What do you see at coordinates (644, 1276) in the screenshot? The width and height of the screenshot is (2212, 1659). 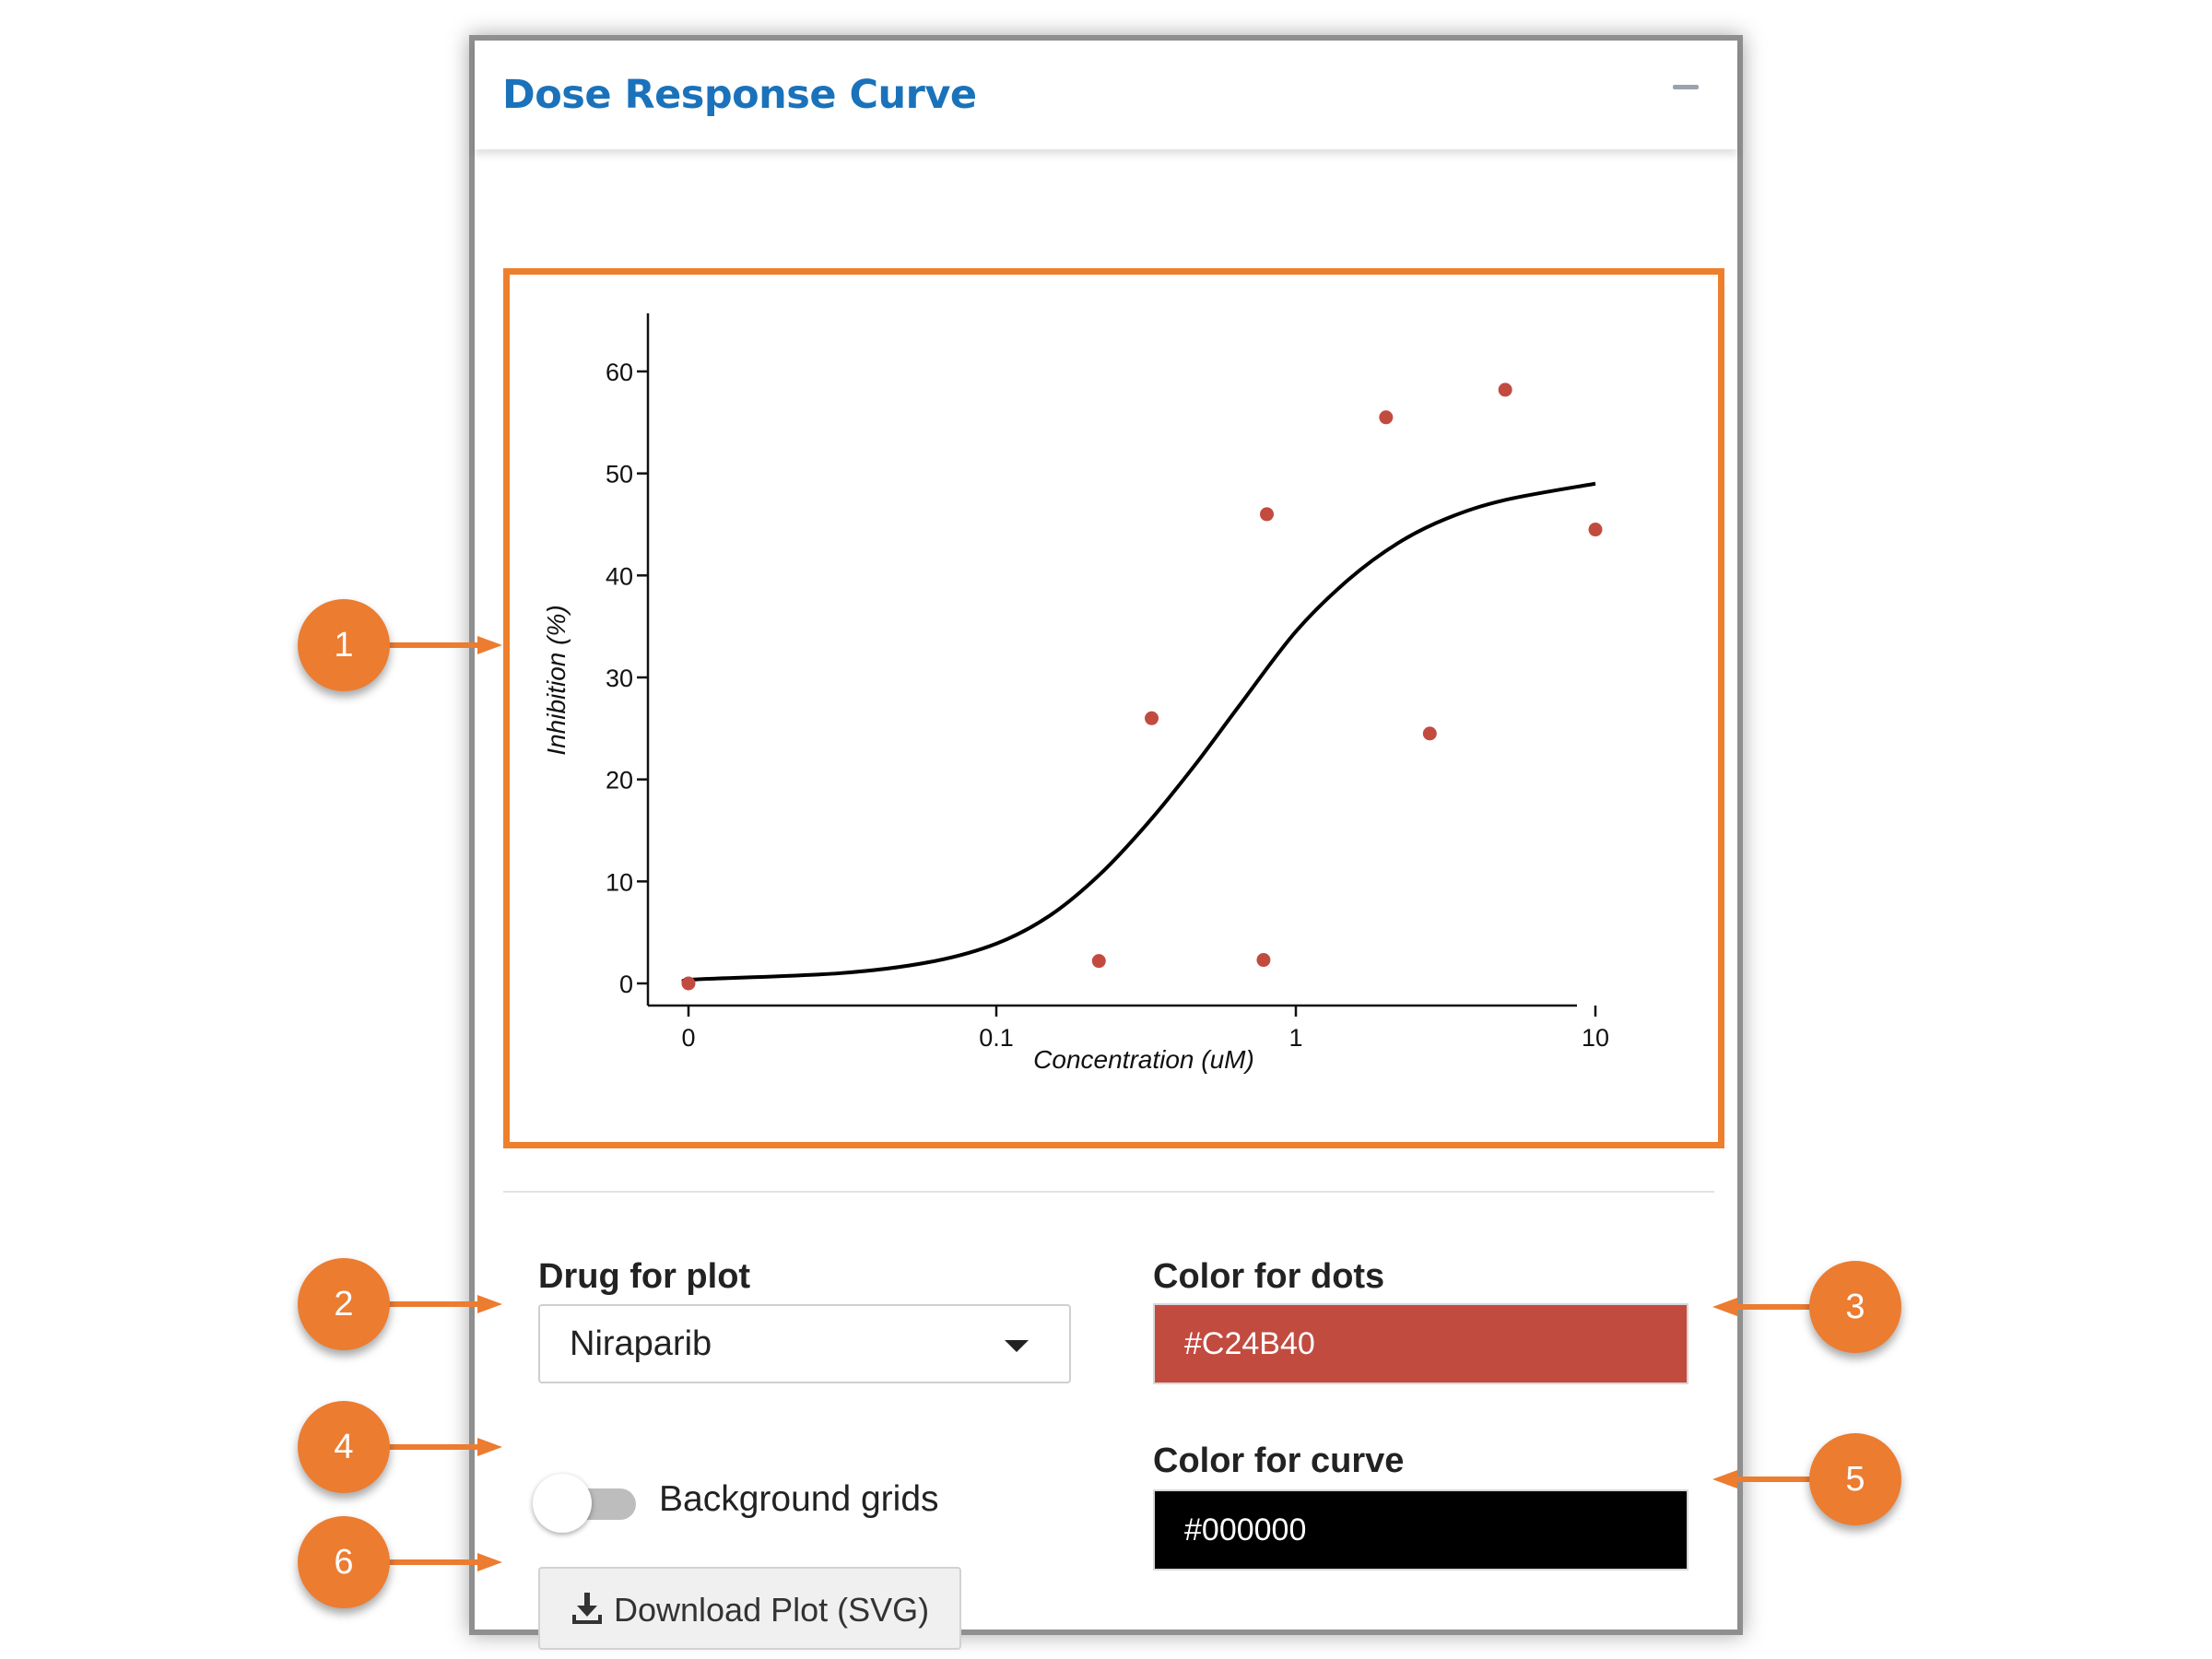 I see `drug-label: Drug for plot` at bounding box center [644, 1276].